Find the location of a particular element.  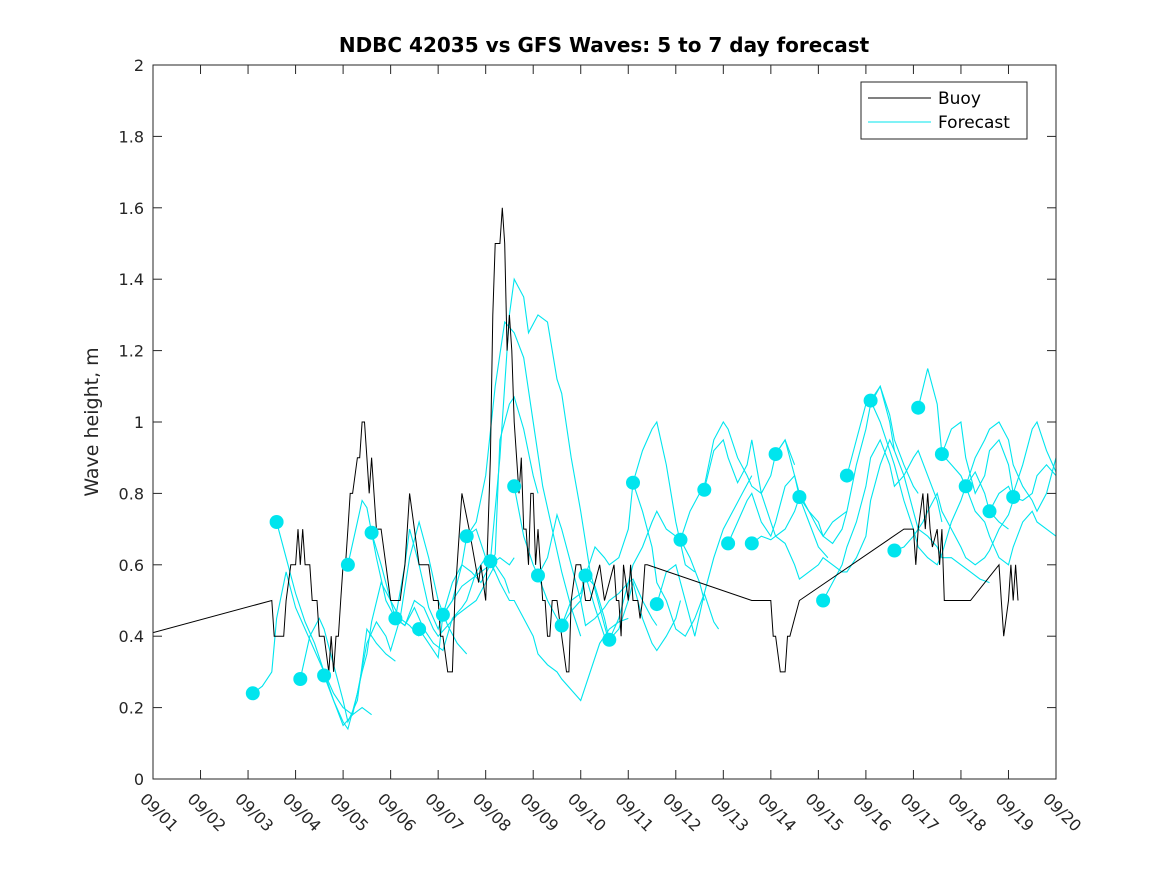

y-tick-label: 0.2 is located at coordinates (131, 708).